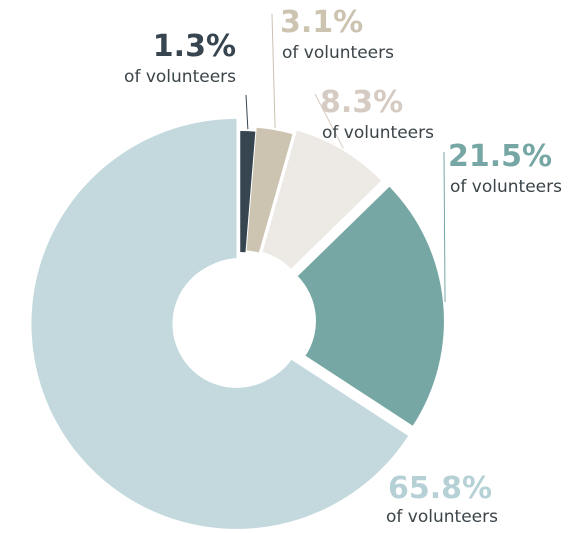  What do you see at coordinates (370, 306) in the screenshot?
I see `slice-21-5pct` at bounding box center [370, 306].